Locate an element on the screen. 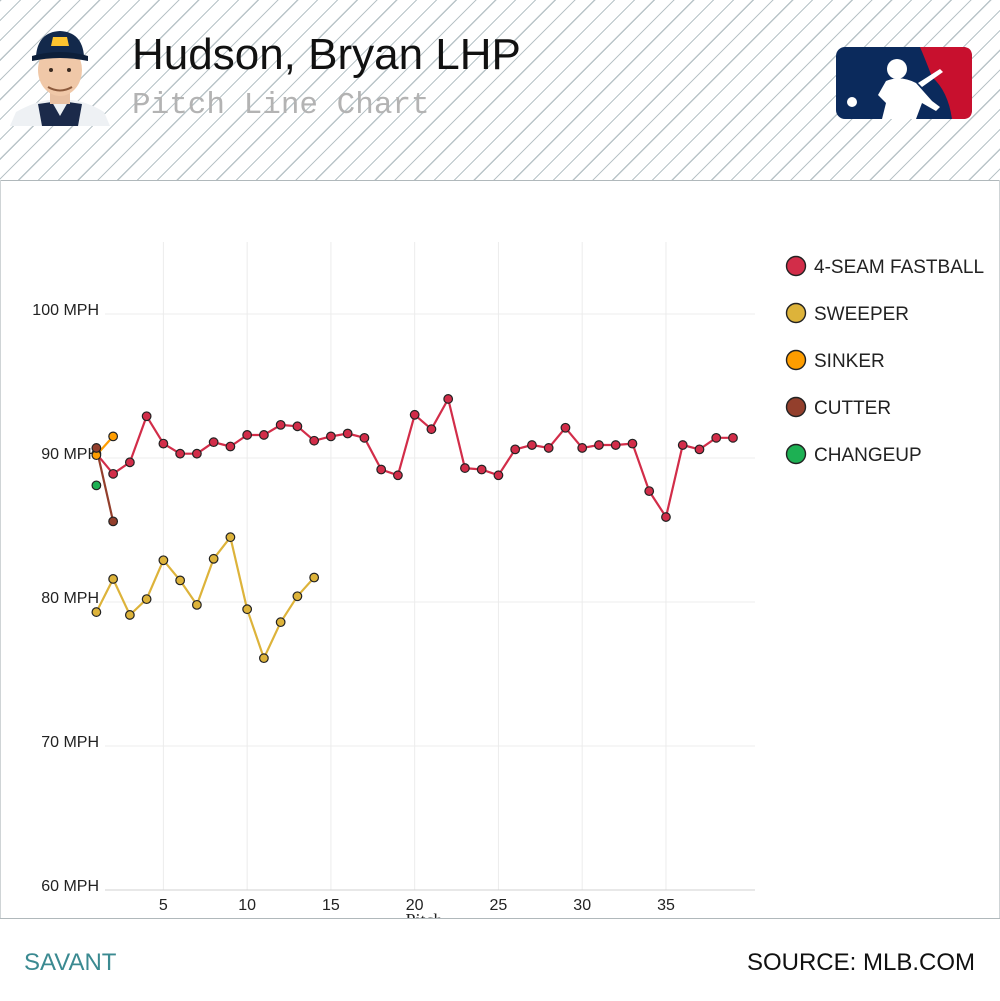 Image resolution: width=1000 pixels, height=1001 pixels. savant-link: SAVANT is located at coordinates (70, 962).